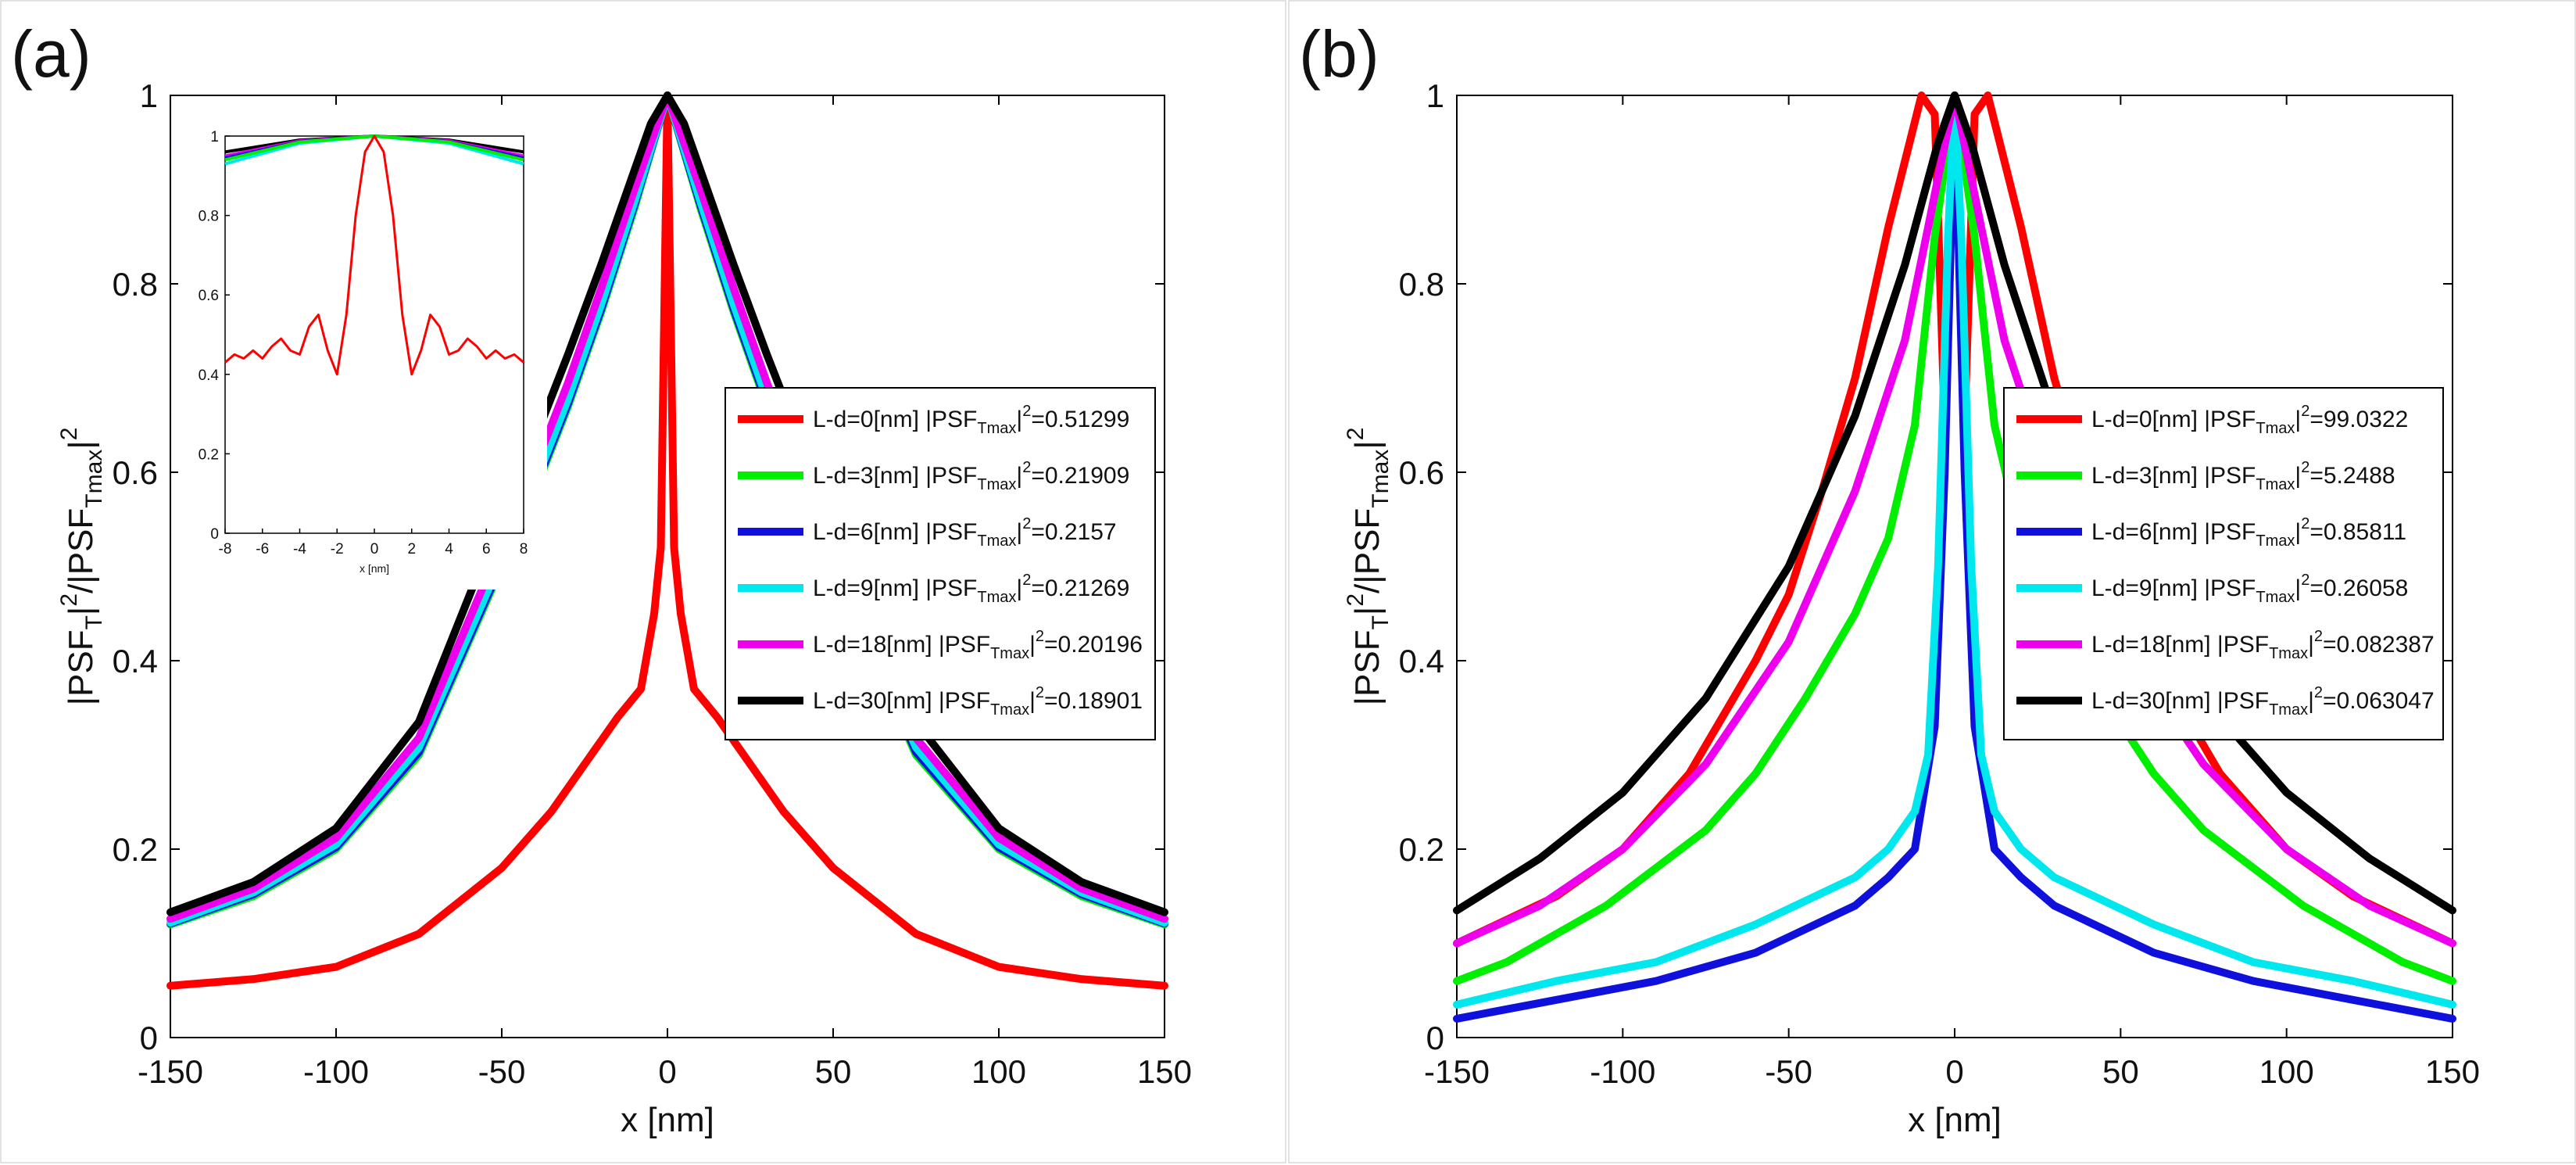  Describe the element at coordinates (2249, 420) in the screenshot. I see `chart-b-legend-label: L-d=0[nm] |PSFTmax|2=99.0322` at that location.